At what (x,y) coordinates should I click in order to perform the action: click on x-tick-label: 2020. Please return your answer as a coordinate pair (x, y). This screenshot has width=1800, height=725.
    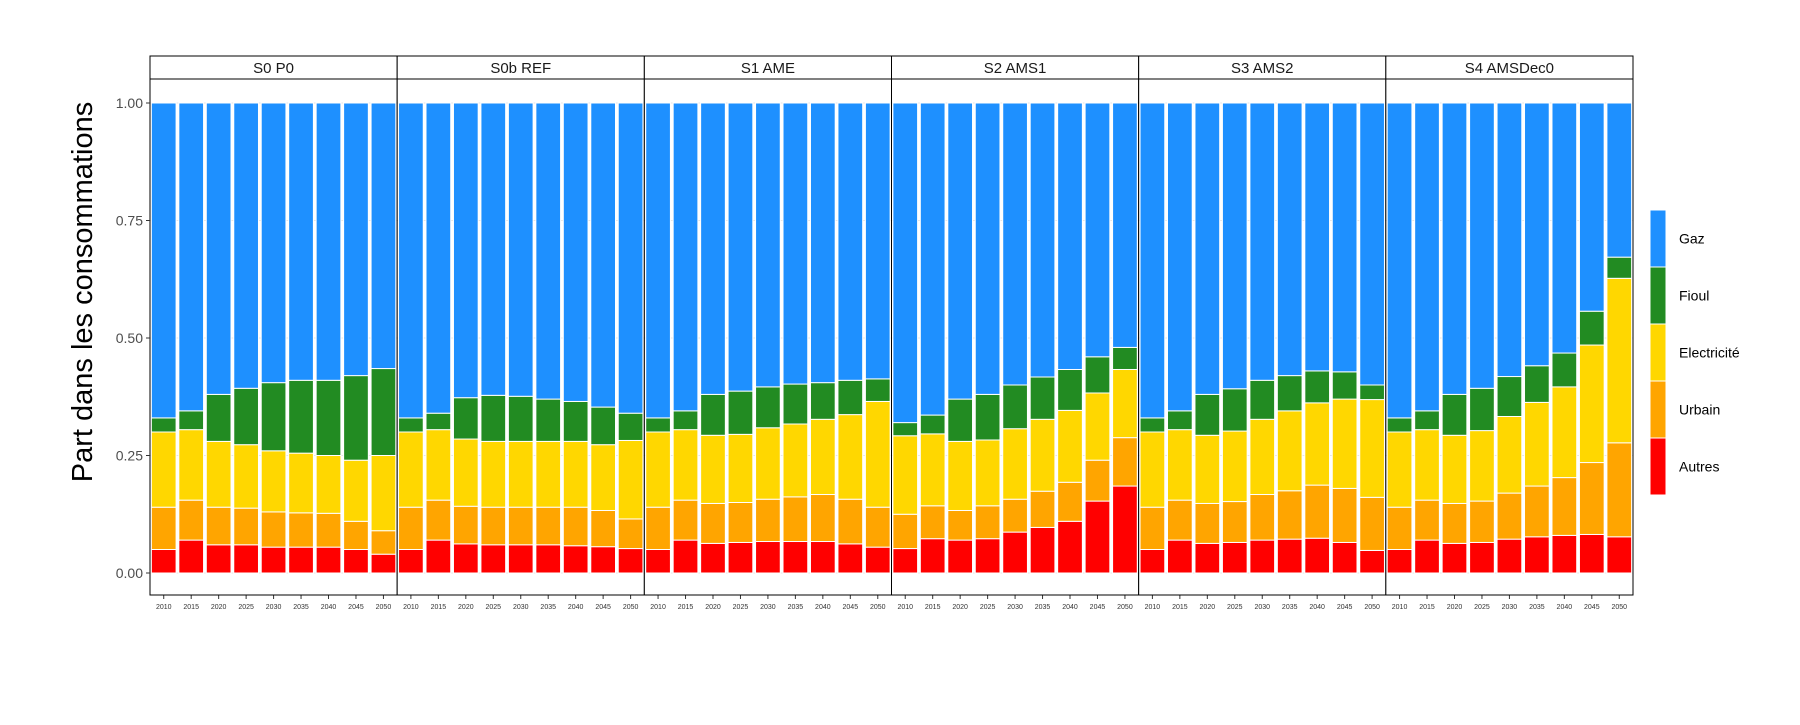
    Looking at the image, I should click on (1208, 607).